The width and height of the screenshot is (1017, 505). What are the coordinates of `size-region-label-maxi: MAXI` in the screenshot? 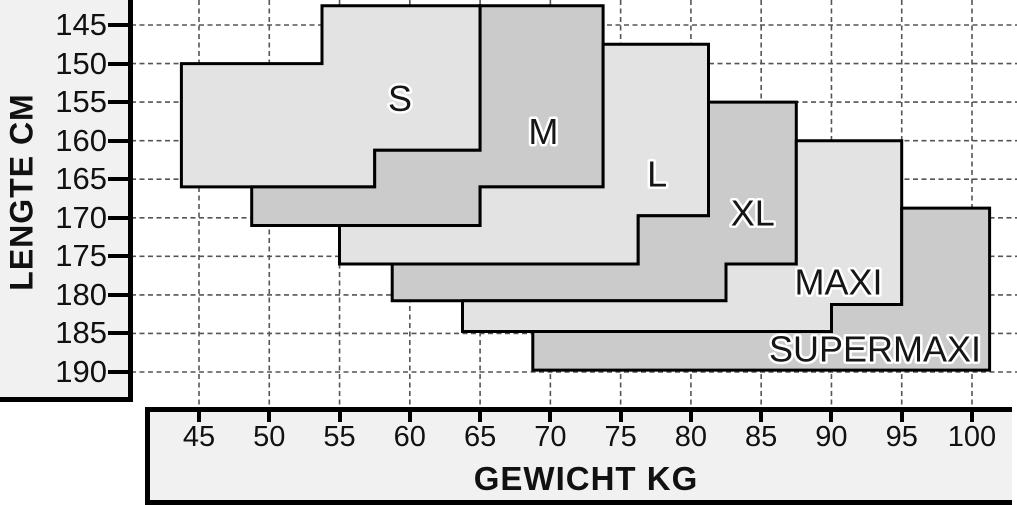 It's located at (838, 281).